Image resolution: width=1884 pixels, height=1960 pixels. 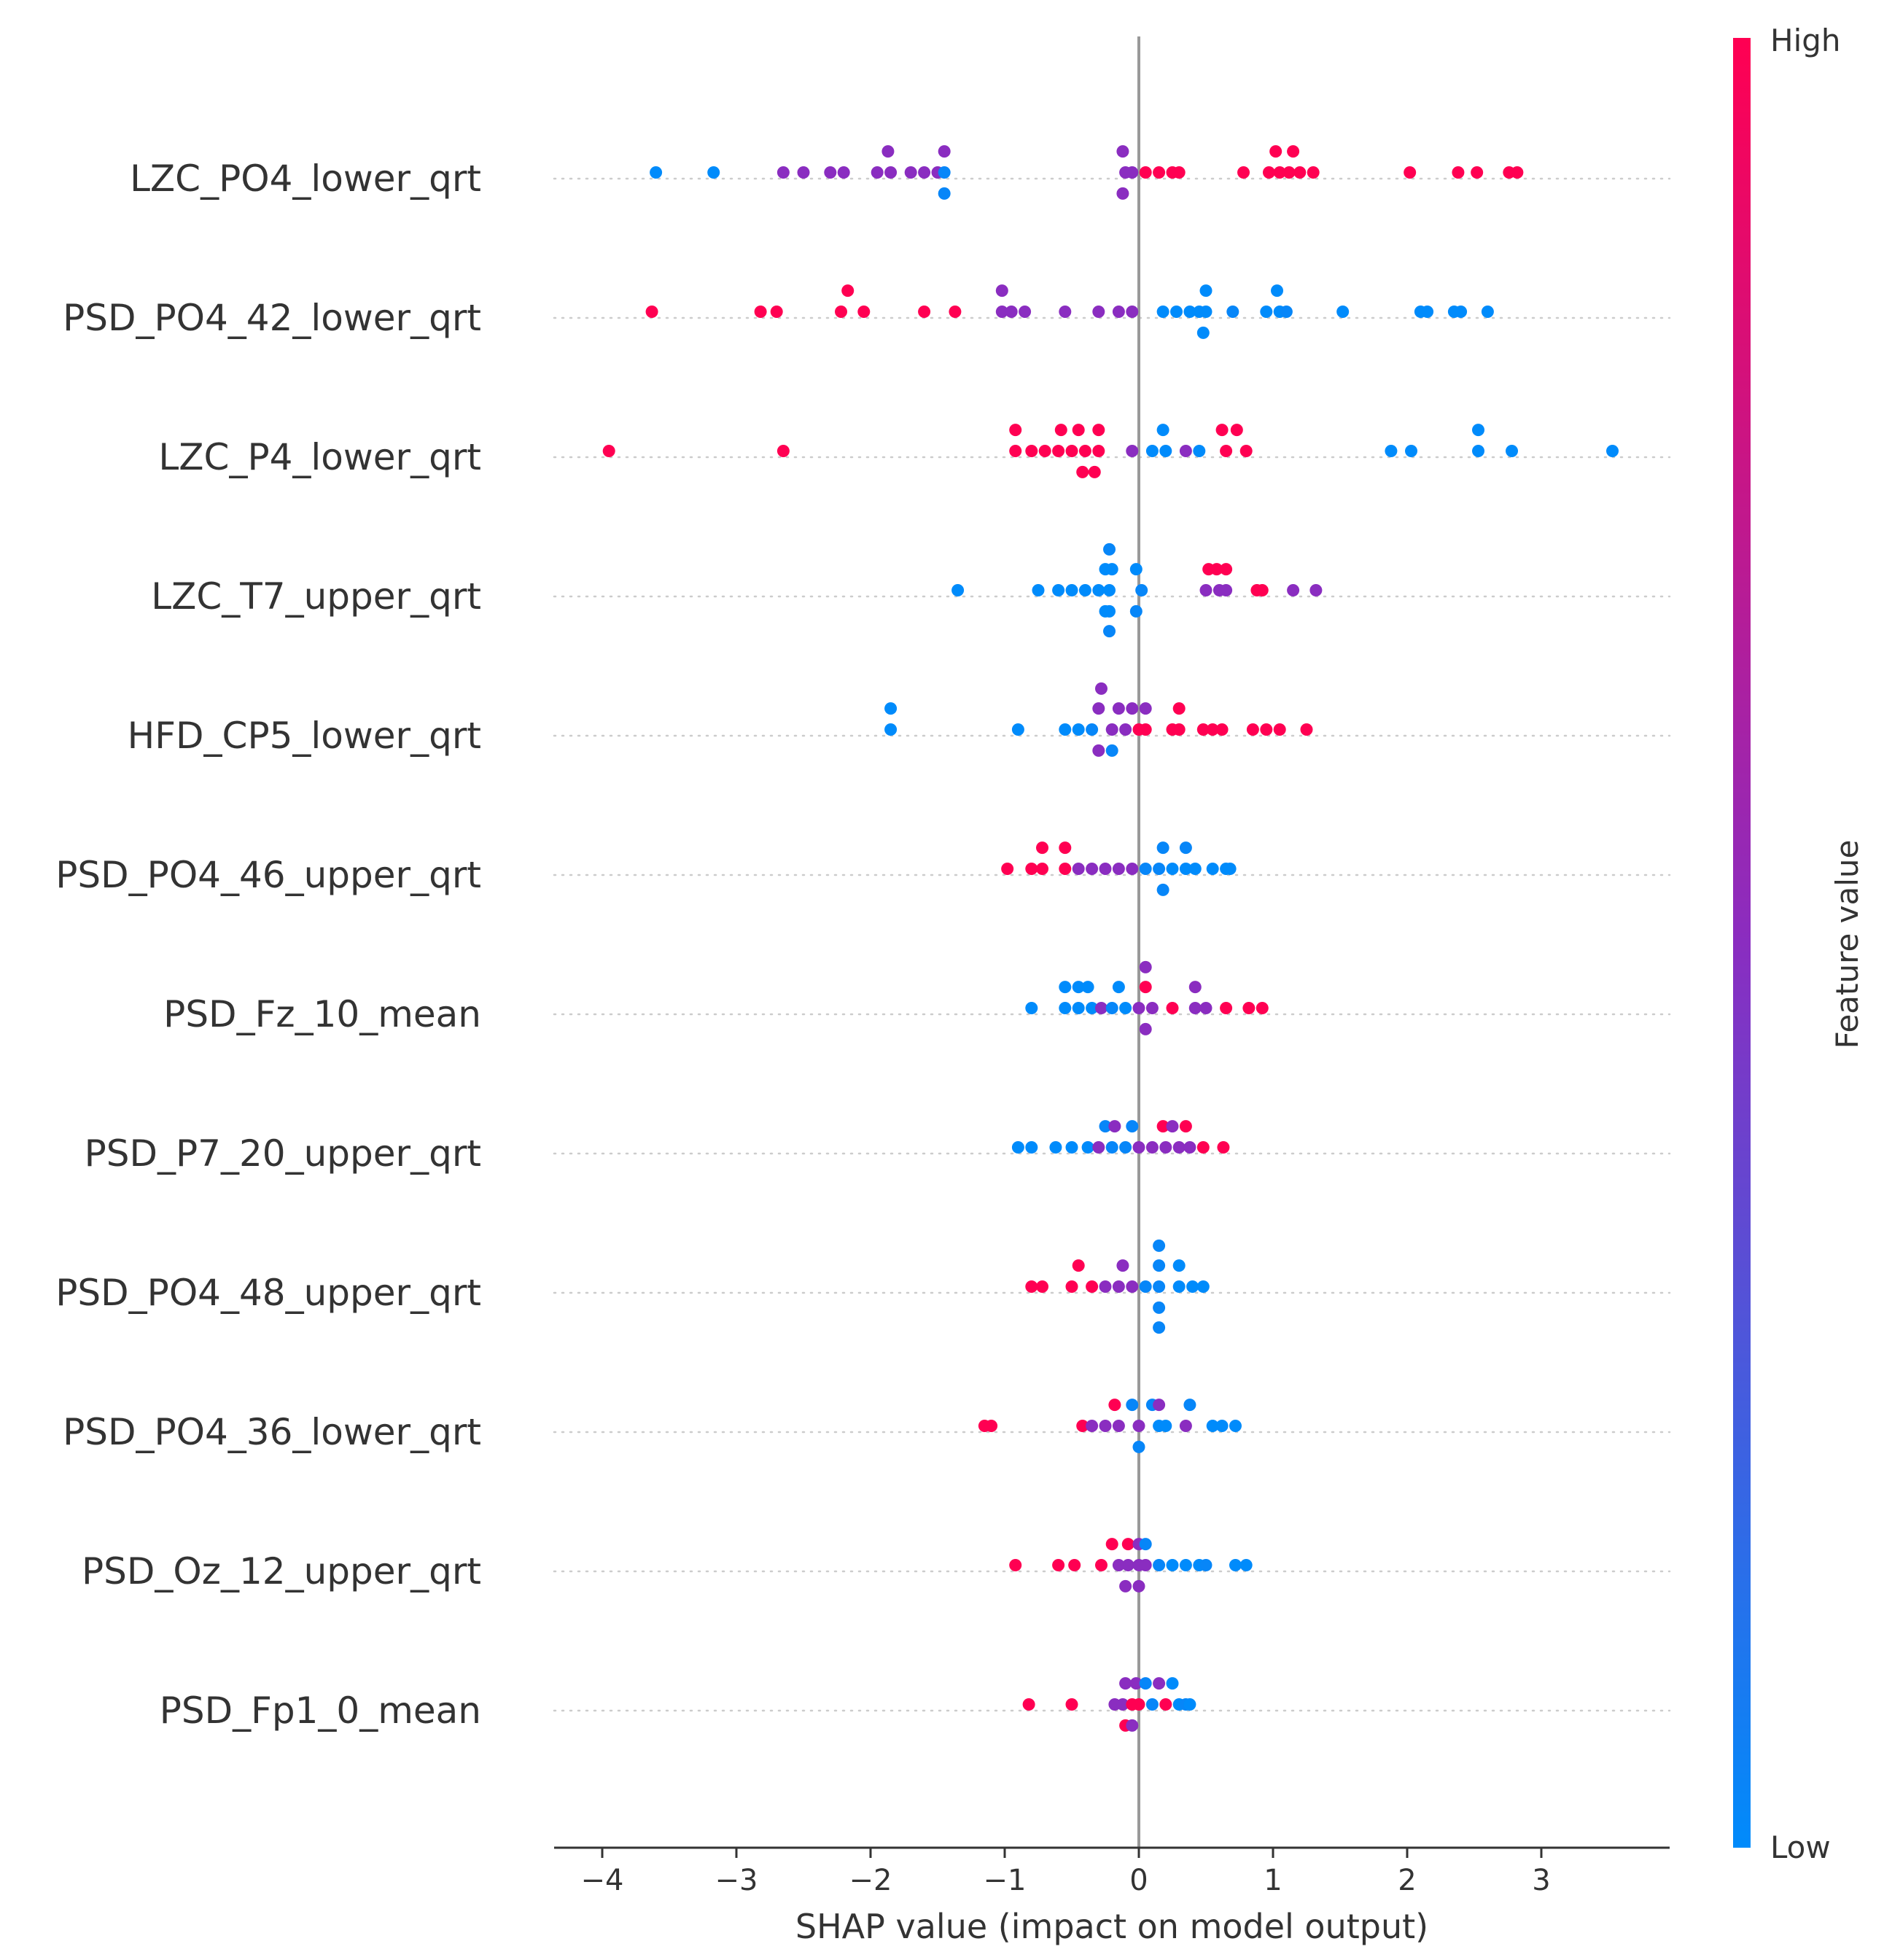 I want to click on feature-label: PSD_PO4_48_upper_qrt, so click(x=268, y=1293).